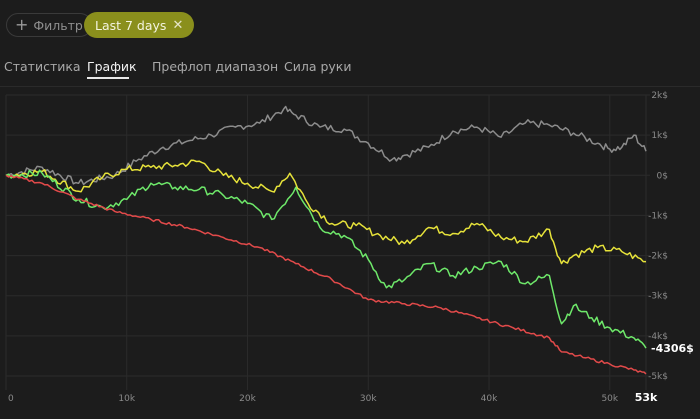 Image resolution: width=700 pixels, height=419 pixels. Describe the element at coordinates (672, 348) in the screenshot. I see `end-value-label: -4306$` at that location.